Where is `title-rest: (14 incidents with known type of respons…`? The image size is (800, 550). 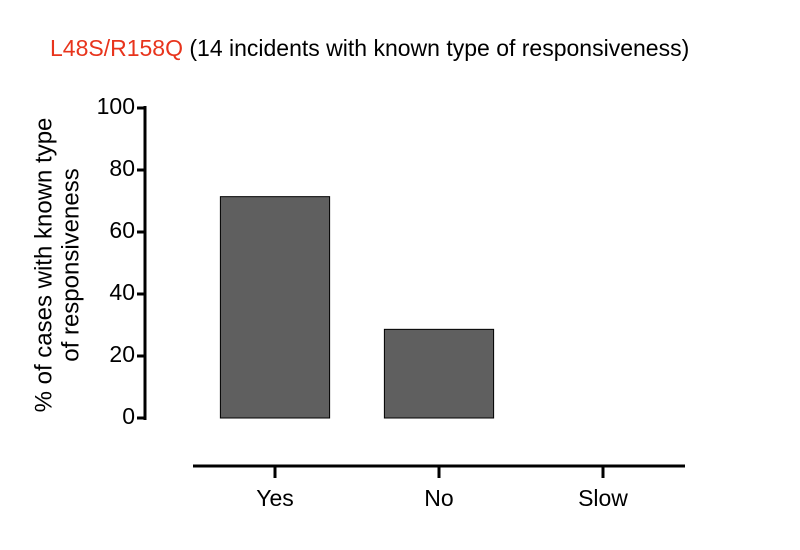
title-rest: (14 incidents with known type of respons… is located at coordinates (439, 48).